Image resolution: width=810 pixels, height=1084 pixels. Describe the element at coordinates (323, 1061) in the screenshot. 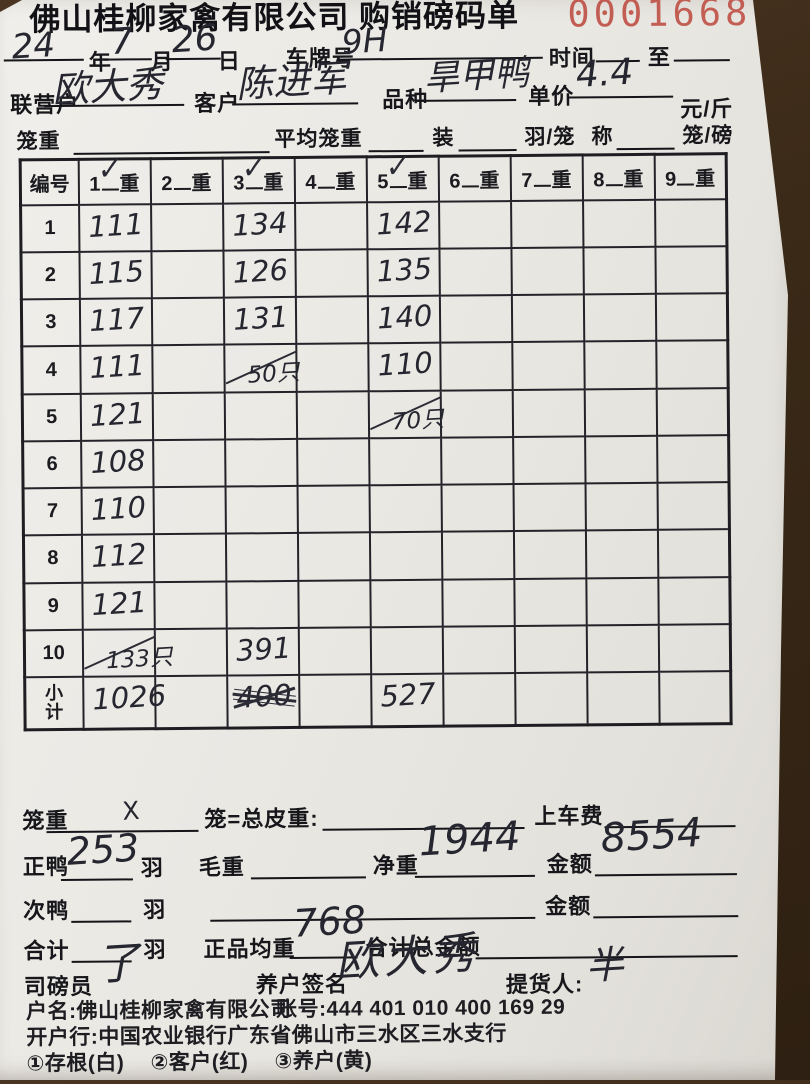

I see `copy-farmer: ③养户(黄)` at that location.